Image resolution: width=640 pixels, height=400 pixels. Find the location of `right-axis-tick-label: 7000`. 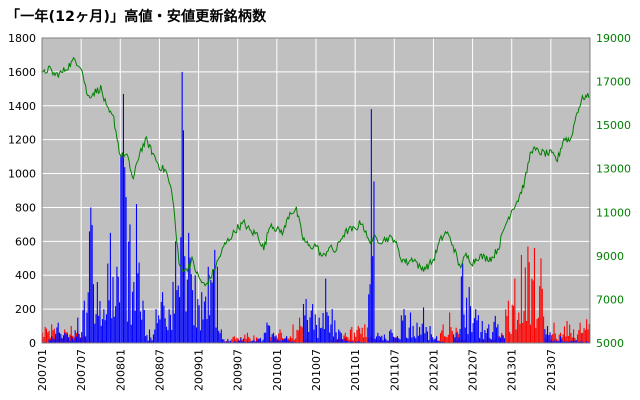

right-axis-tick-label: 7000 is located at coordinates (610, 299).